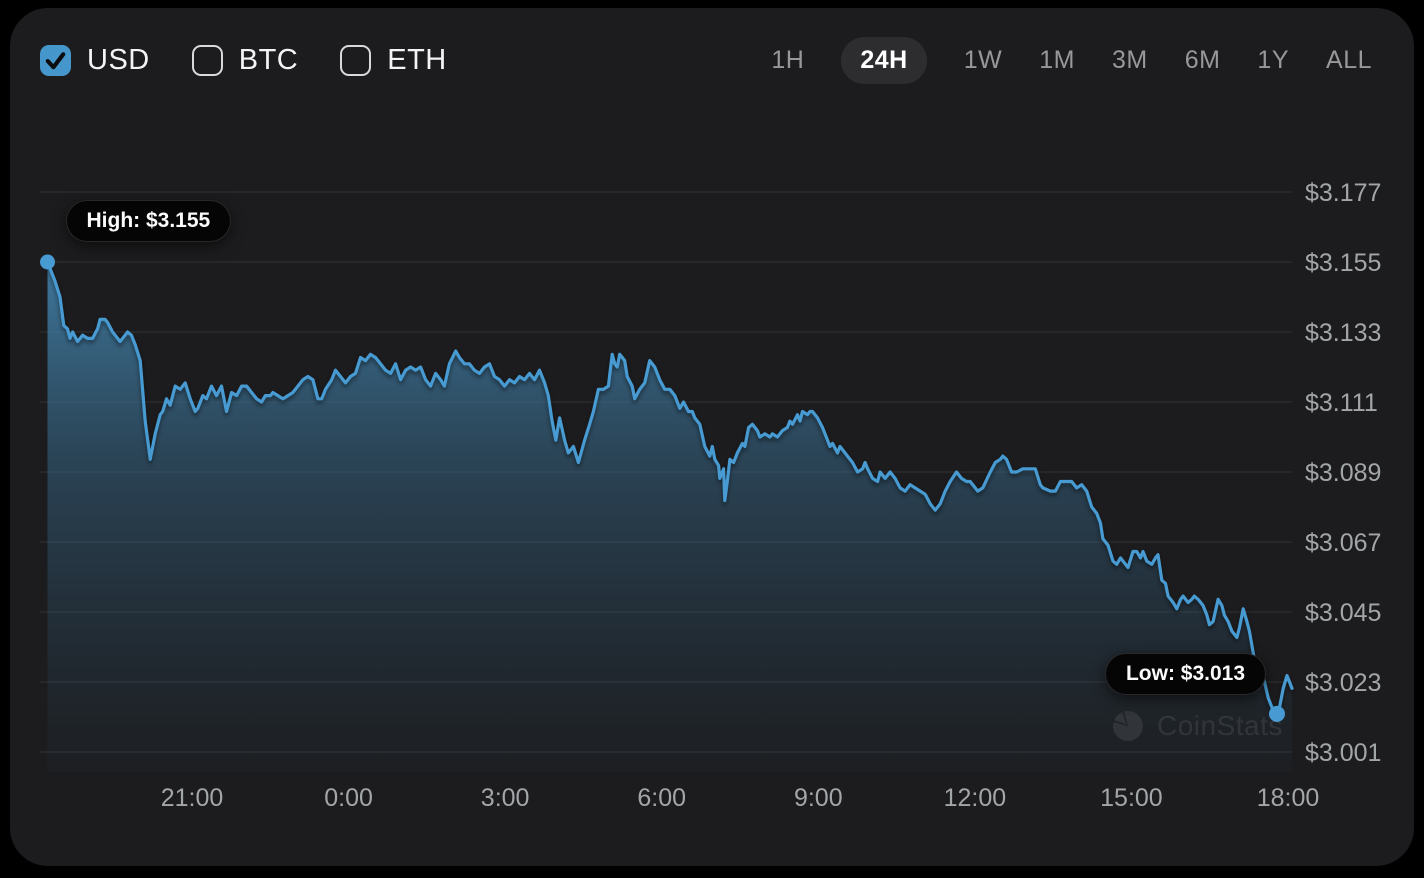 This screenshot has height=878, width=1424. Describe the element at coordinates (356, 60) in the screenshot. I see `checkbox-eth` at that location.